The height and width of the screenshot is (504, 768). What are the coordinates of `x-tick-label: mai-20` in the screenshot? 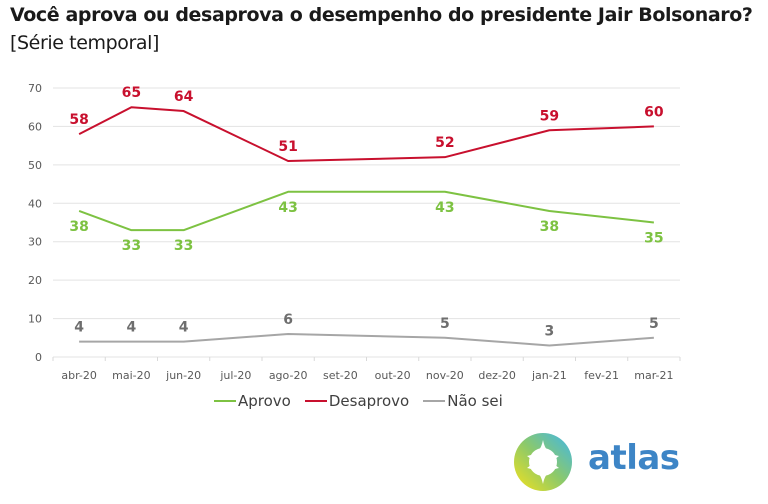 It's located at (131, 375).